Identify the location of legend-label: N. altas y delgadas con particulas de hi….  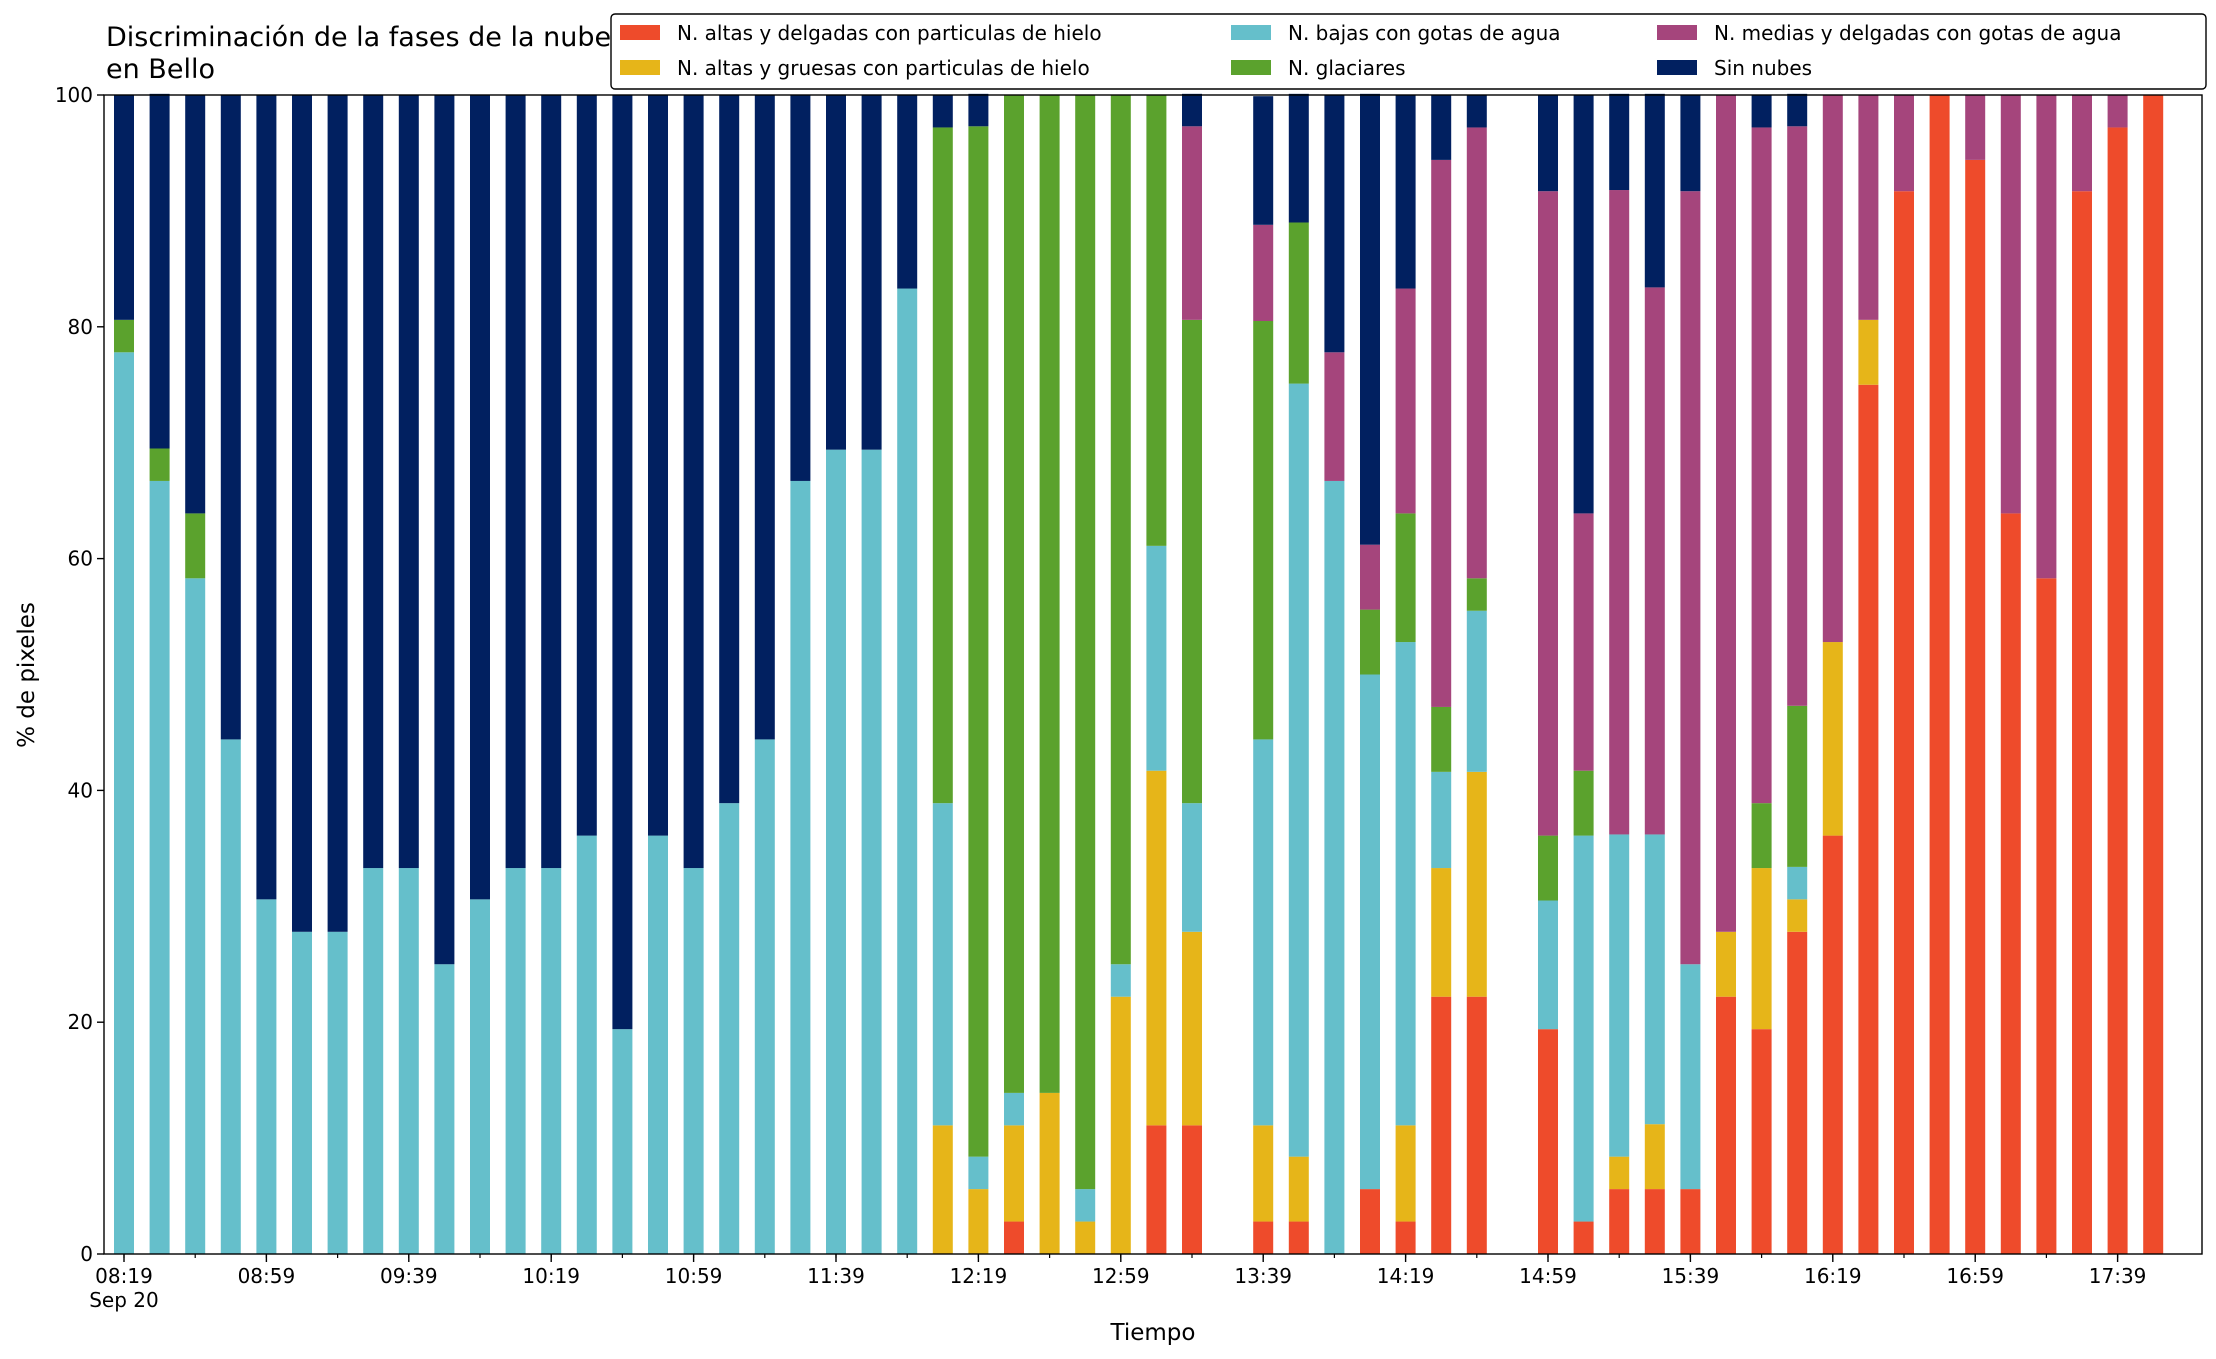
(889, 33).